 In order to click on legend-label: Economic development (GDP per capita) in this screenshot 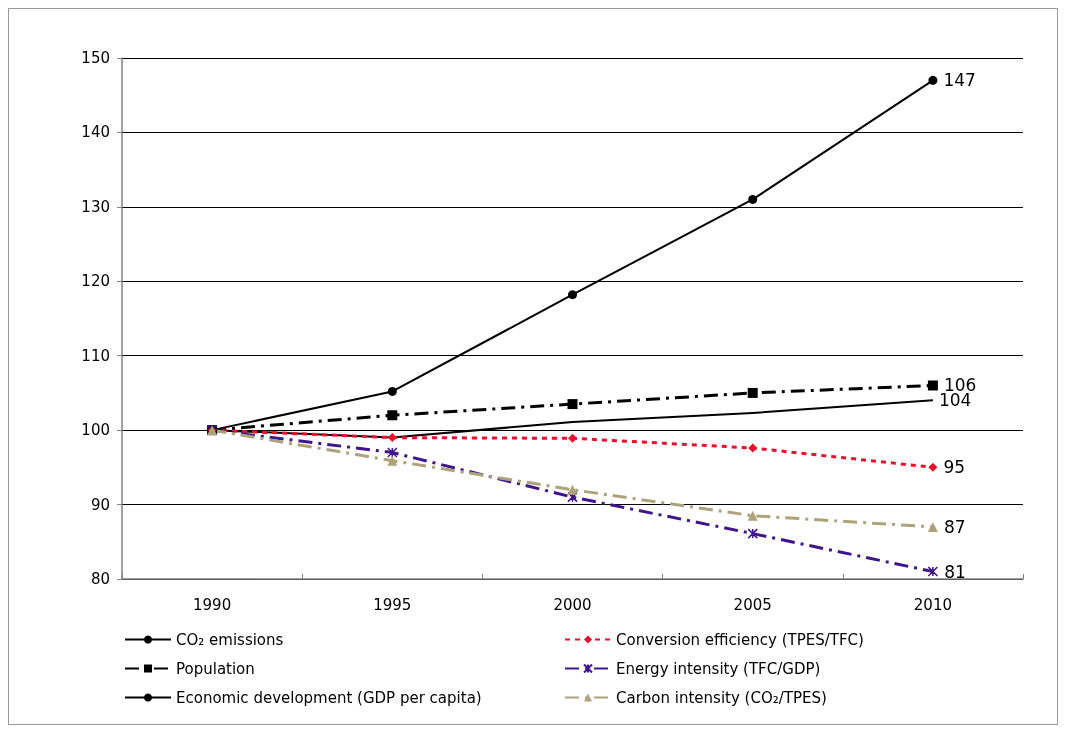, I will do `click(329, 697)`.